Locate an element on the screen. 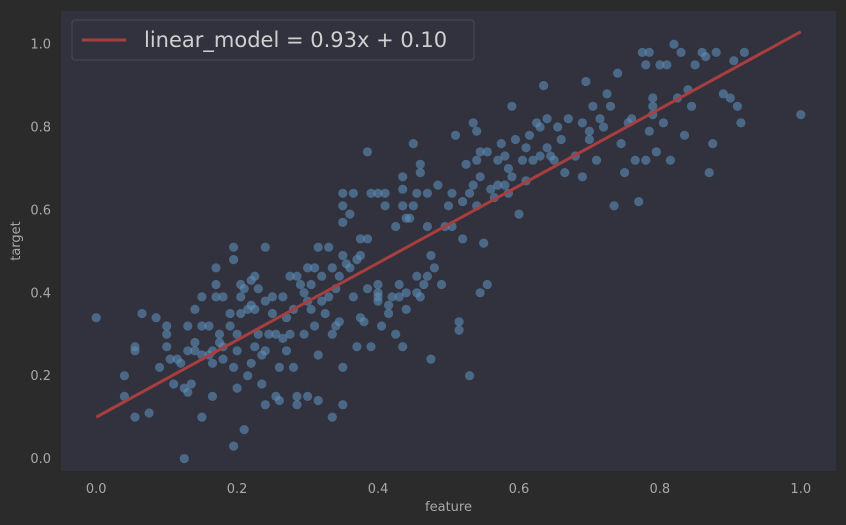 The image size is (846, 525). y-axis-label: target is located at coordinates (16, 241).